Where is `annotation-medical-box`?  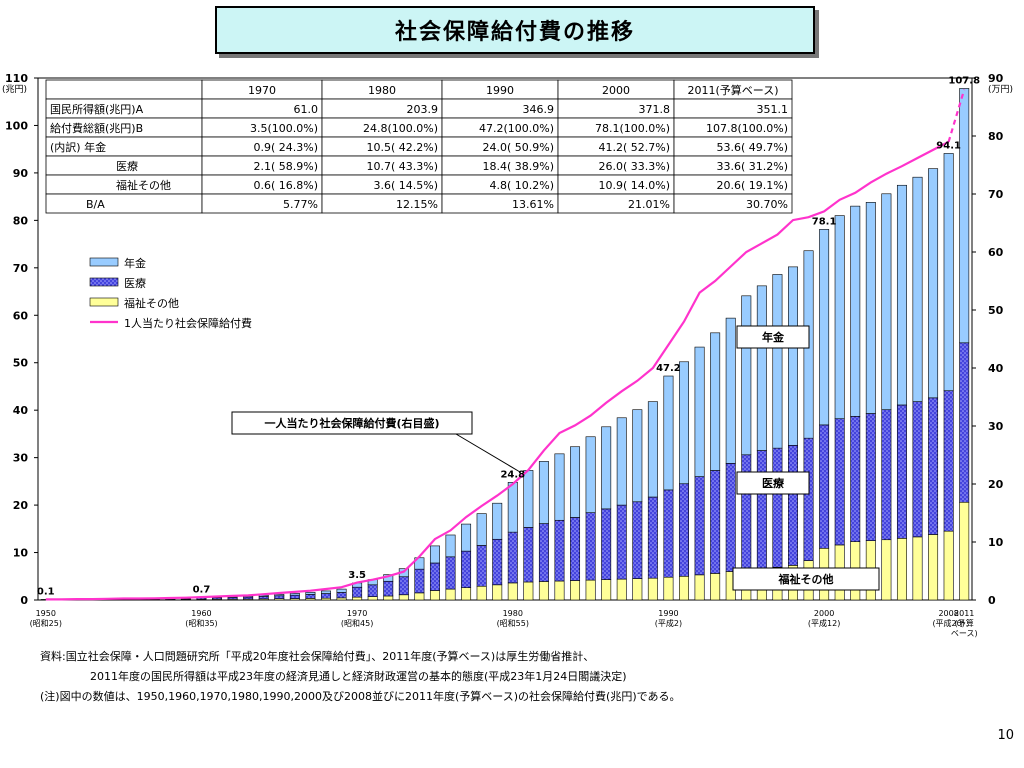 annotation-medical-box is located at coordinates (773, 483).